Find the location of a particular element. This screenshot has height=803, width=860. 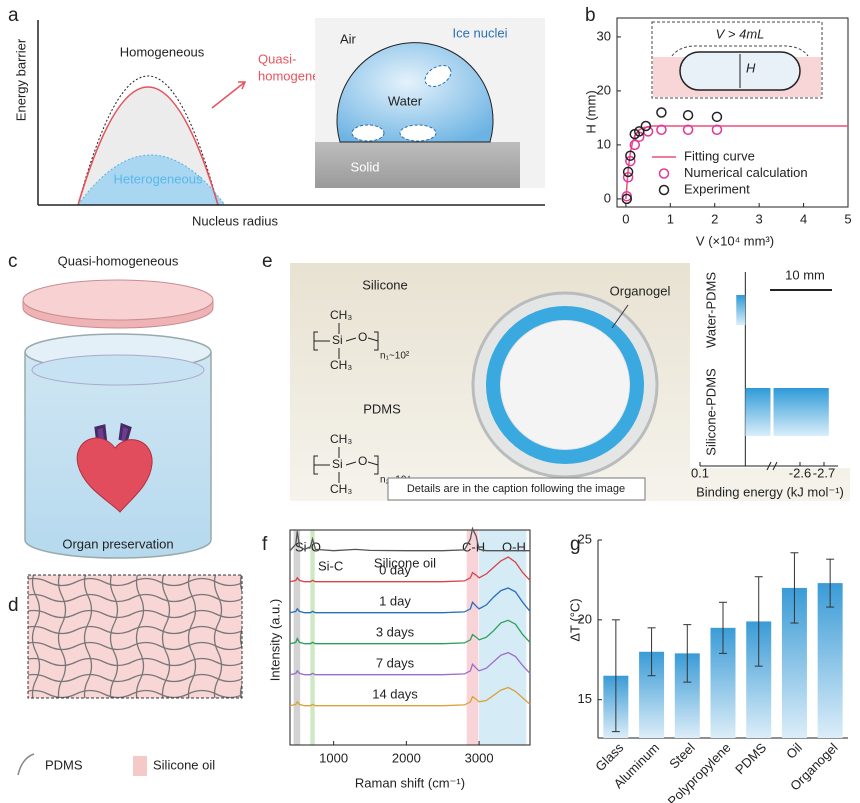

plot-frame is located at coordinates (410, 637).